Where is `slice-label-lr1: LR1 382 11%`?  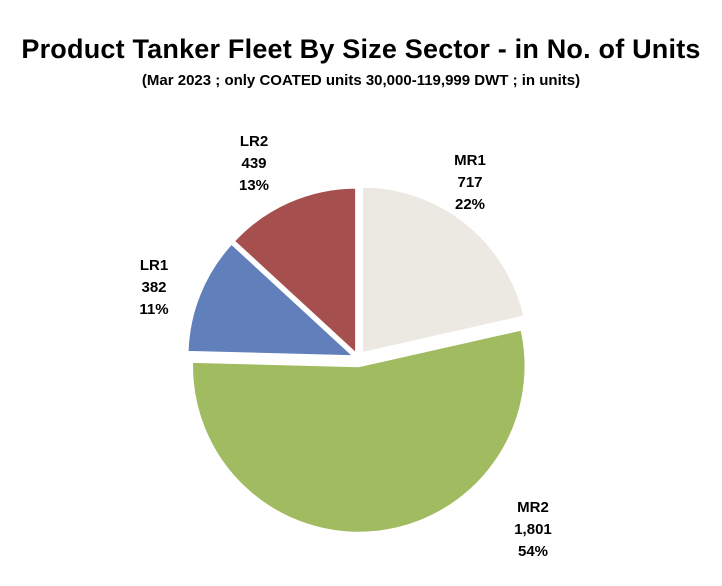
slice-label-lr1: LR1 382 11% is located at coordinates (154, 288).